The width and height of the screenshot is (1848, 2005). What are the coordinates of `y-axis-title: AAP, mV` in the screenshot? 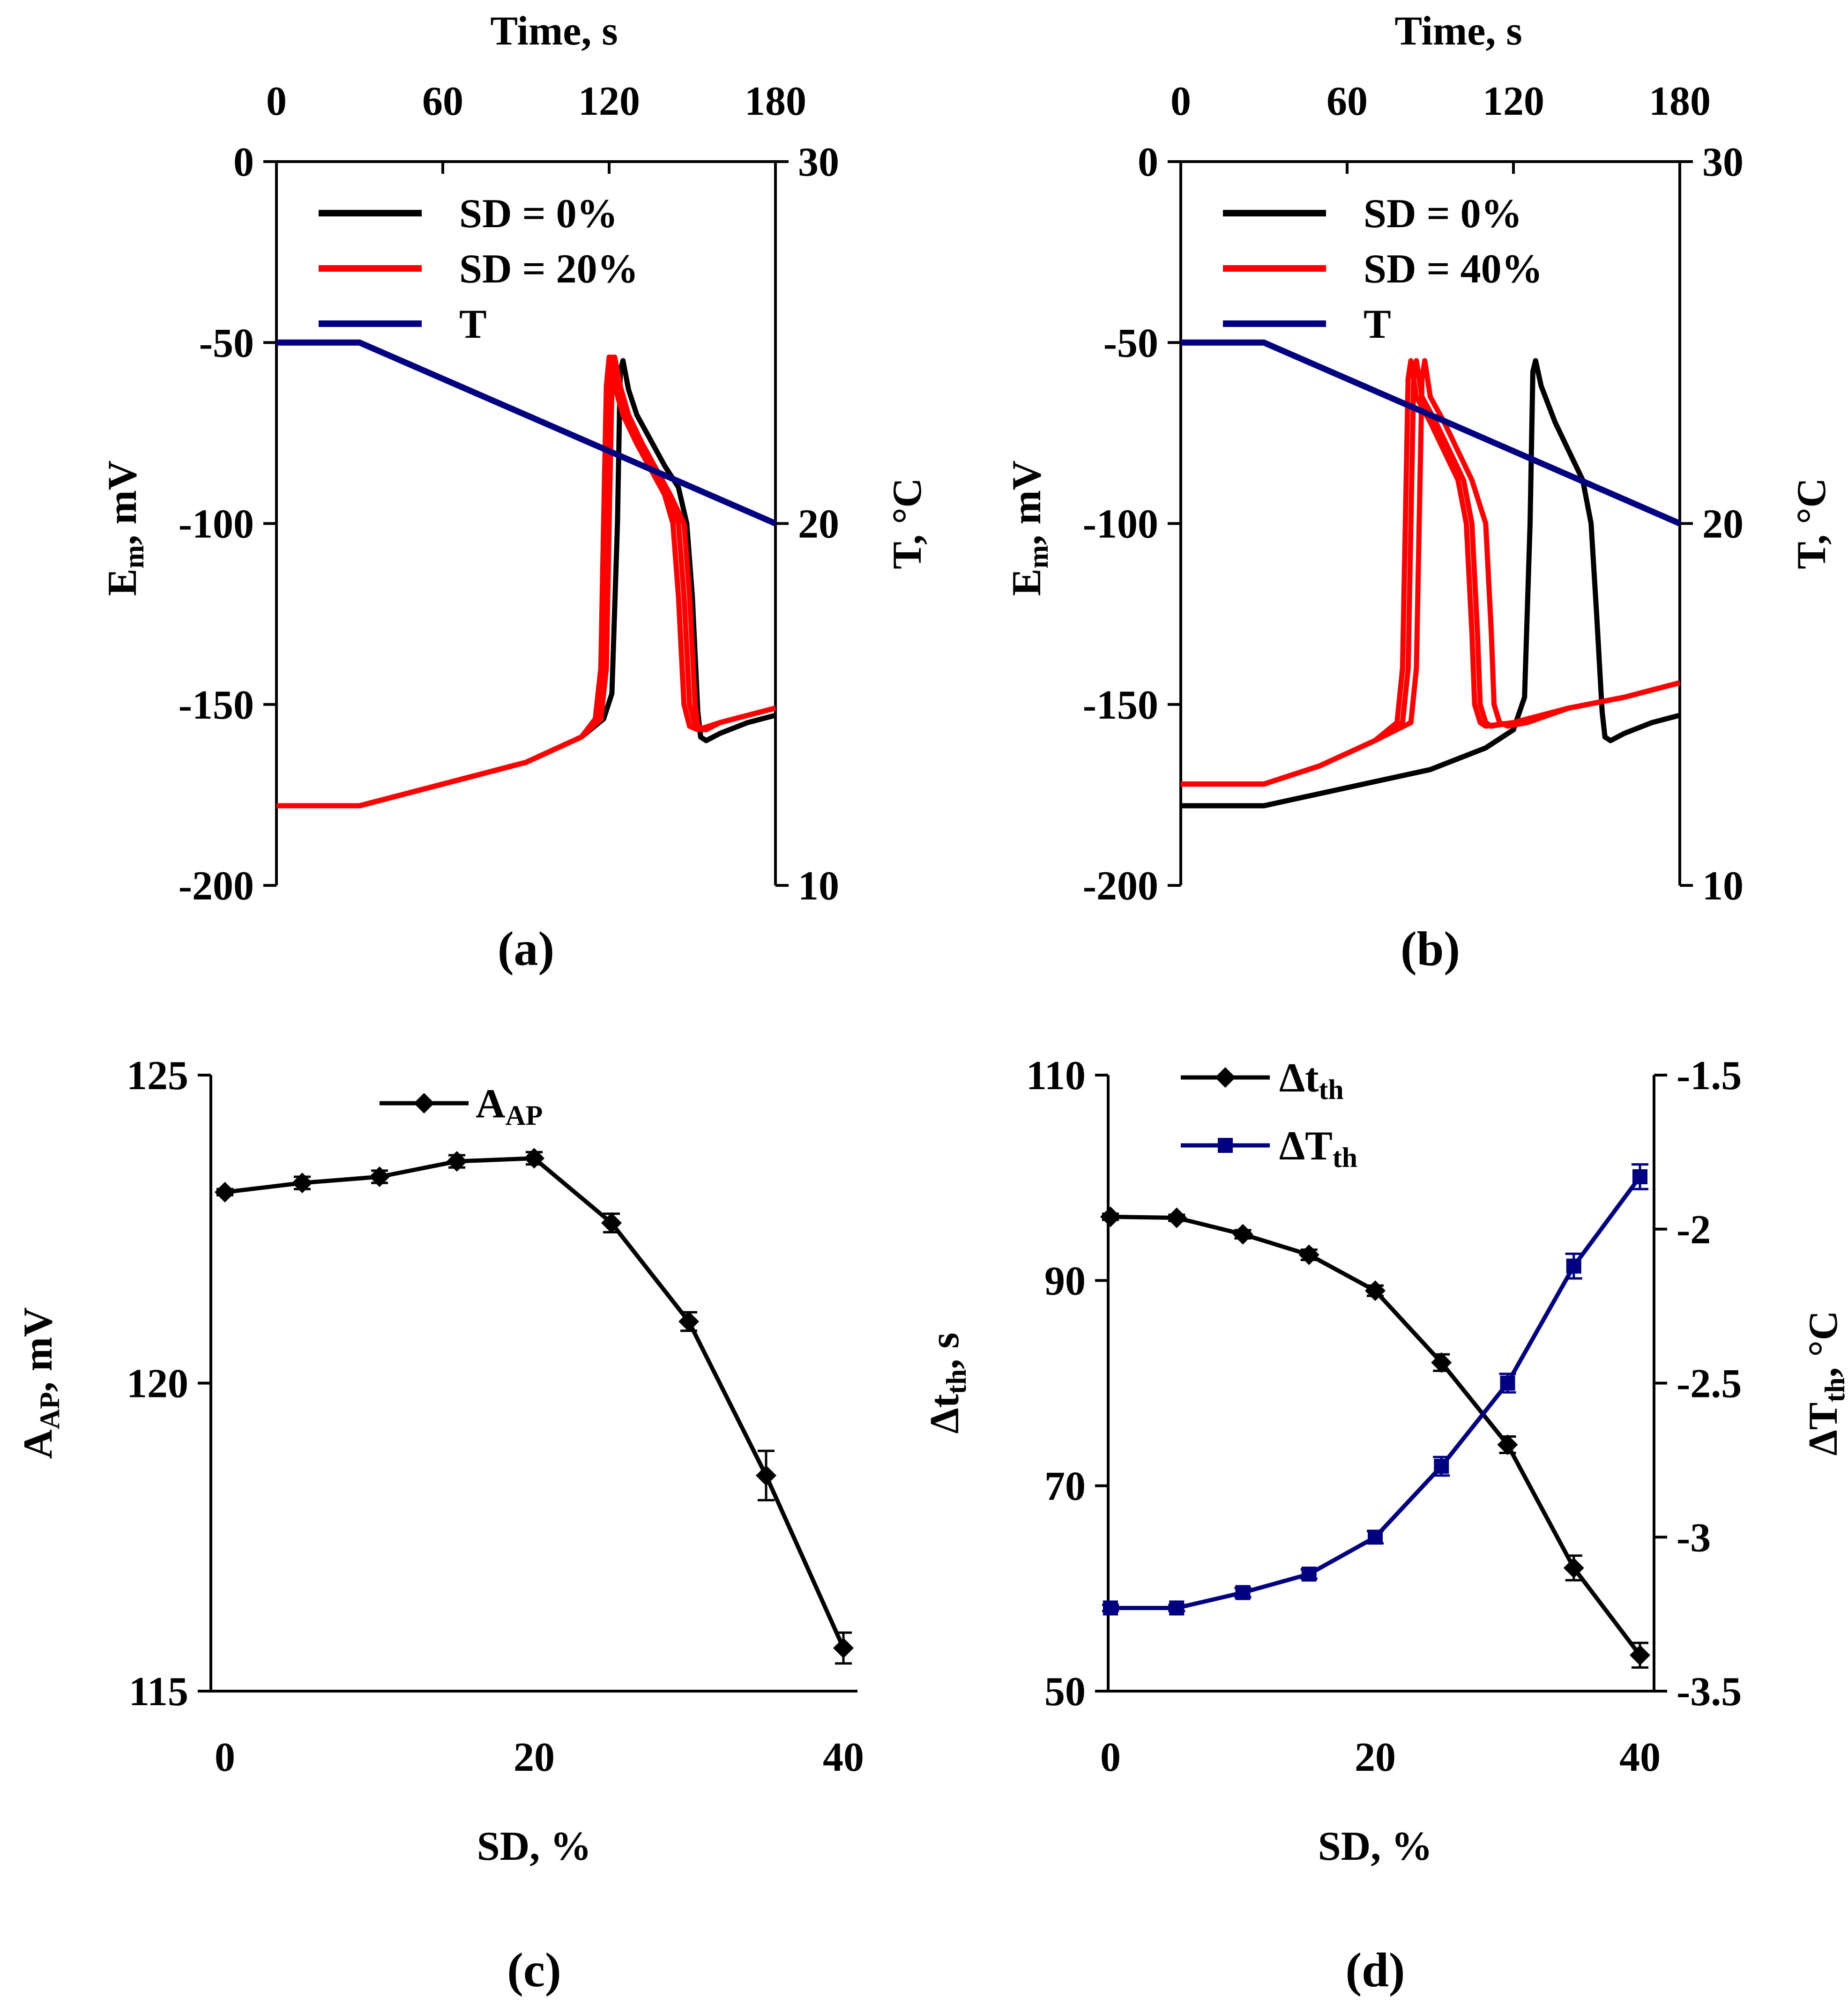 It's located at (40, 1383).